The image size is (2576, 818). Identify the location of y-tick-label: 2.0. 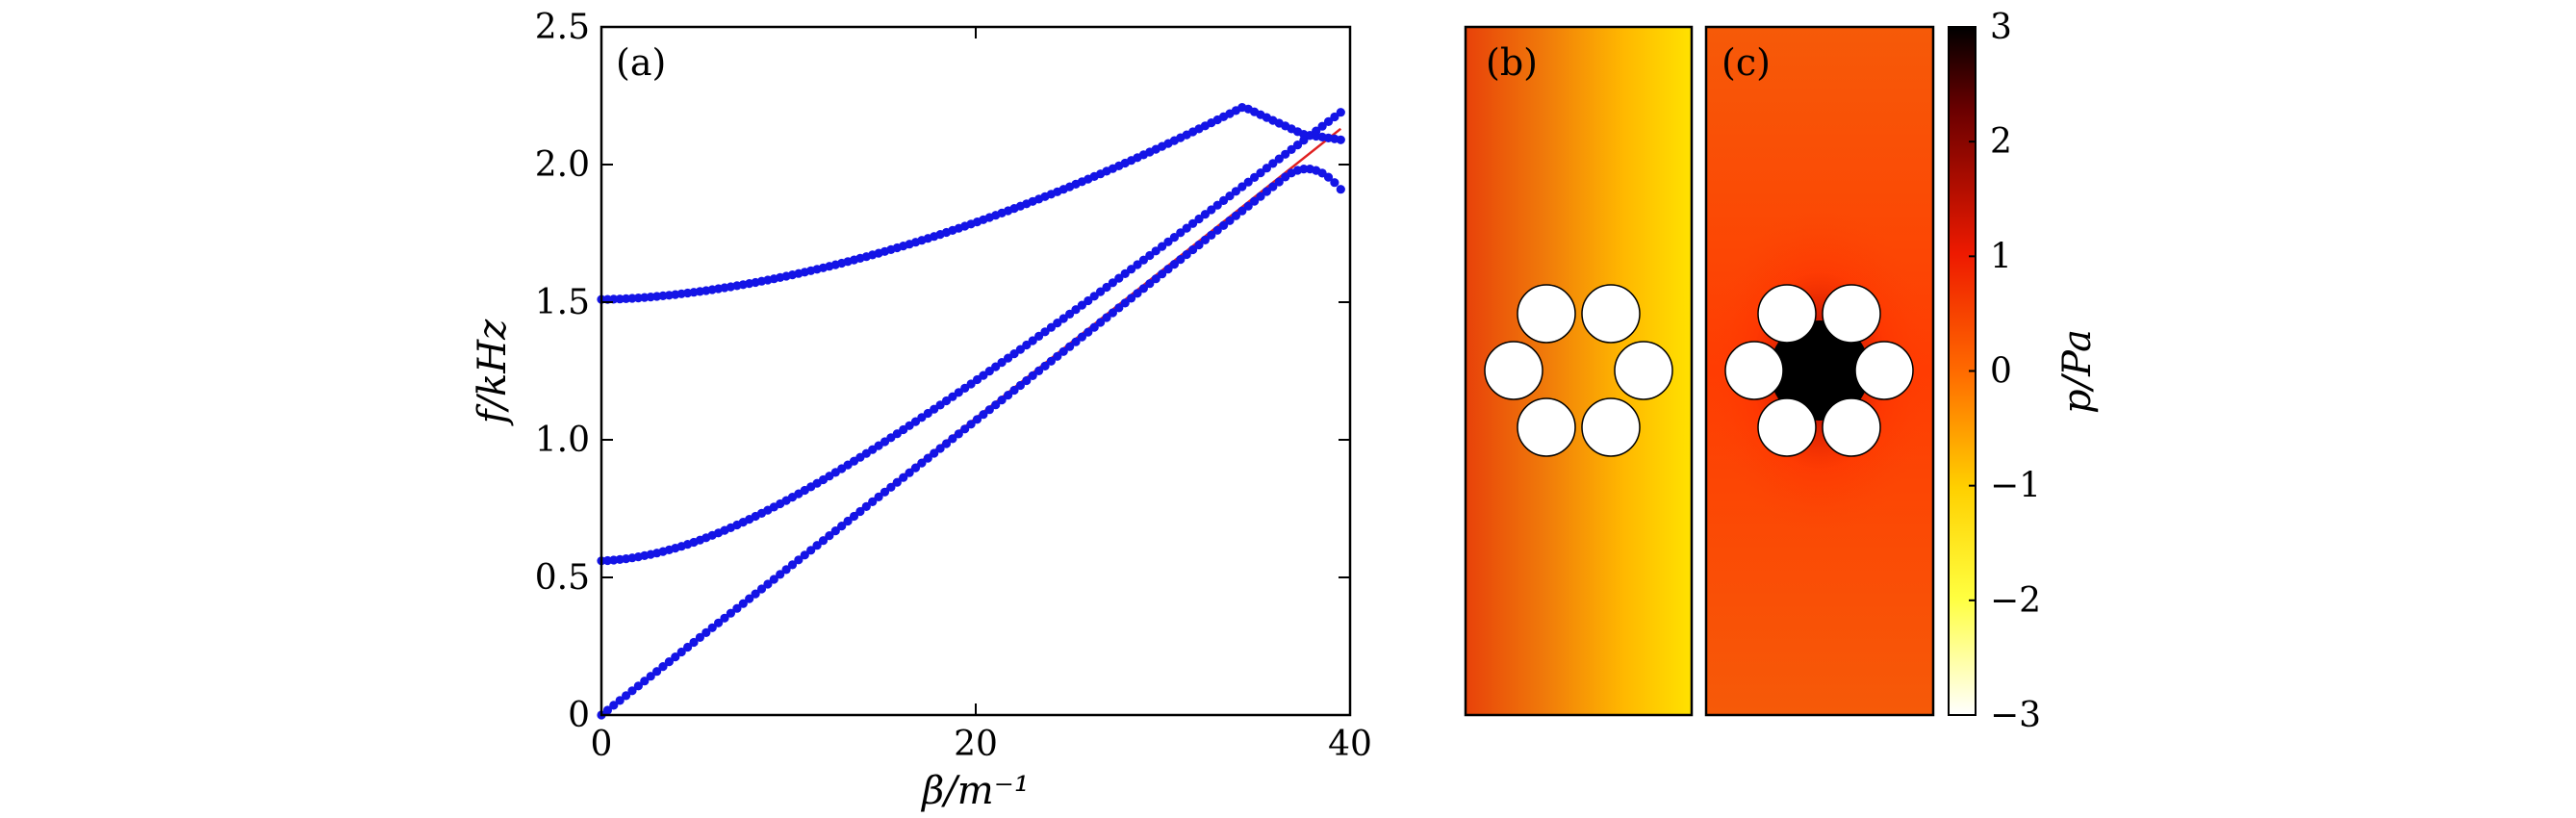
(562, 165).